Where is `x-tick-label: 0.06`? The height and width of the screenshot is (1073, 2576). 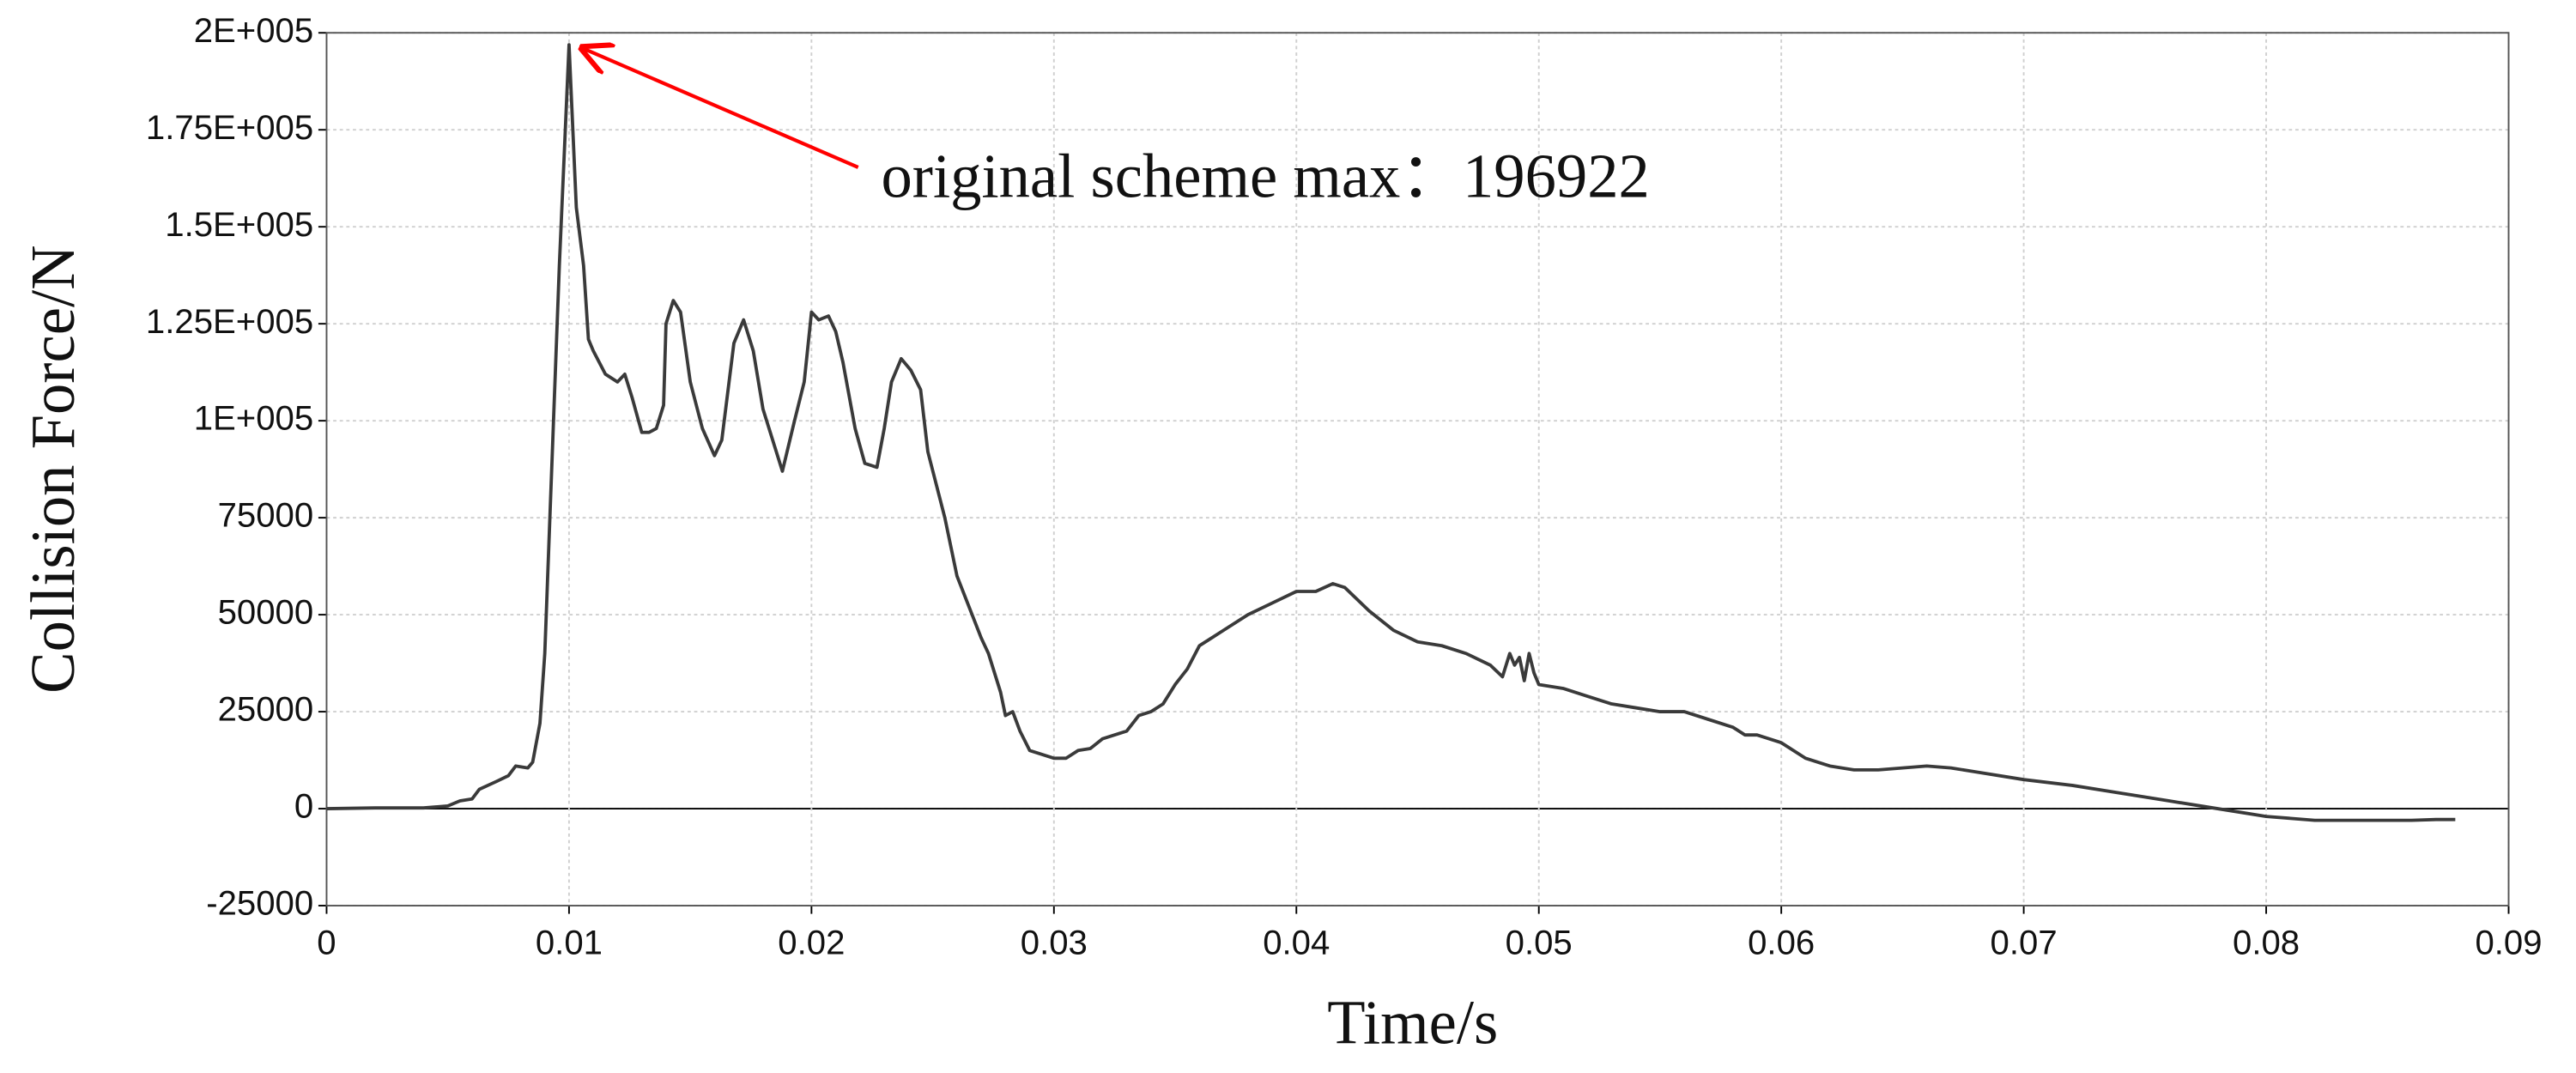
x-tick-label: 0.06 is located at coordinates (1781, 943).